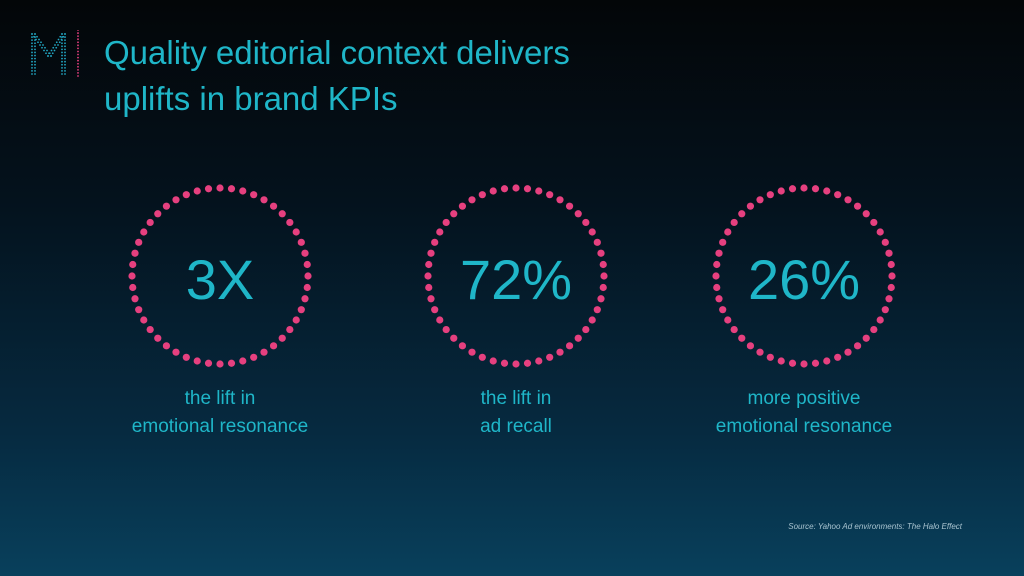 The image size is (1024, 576). I want to click on stat-caption-line-1: the lift in, so click(220, 398).